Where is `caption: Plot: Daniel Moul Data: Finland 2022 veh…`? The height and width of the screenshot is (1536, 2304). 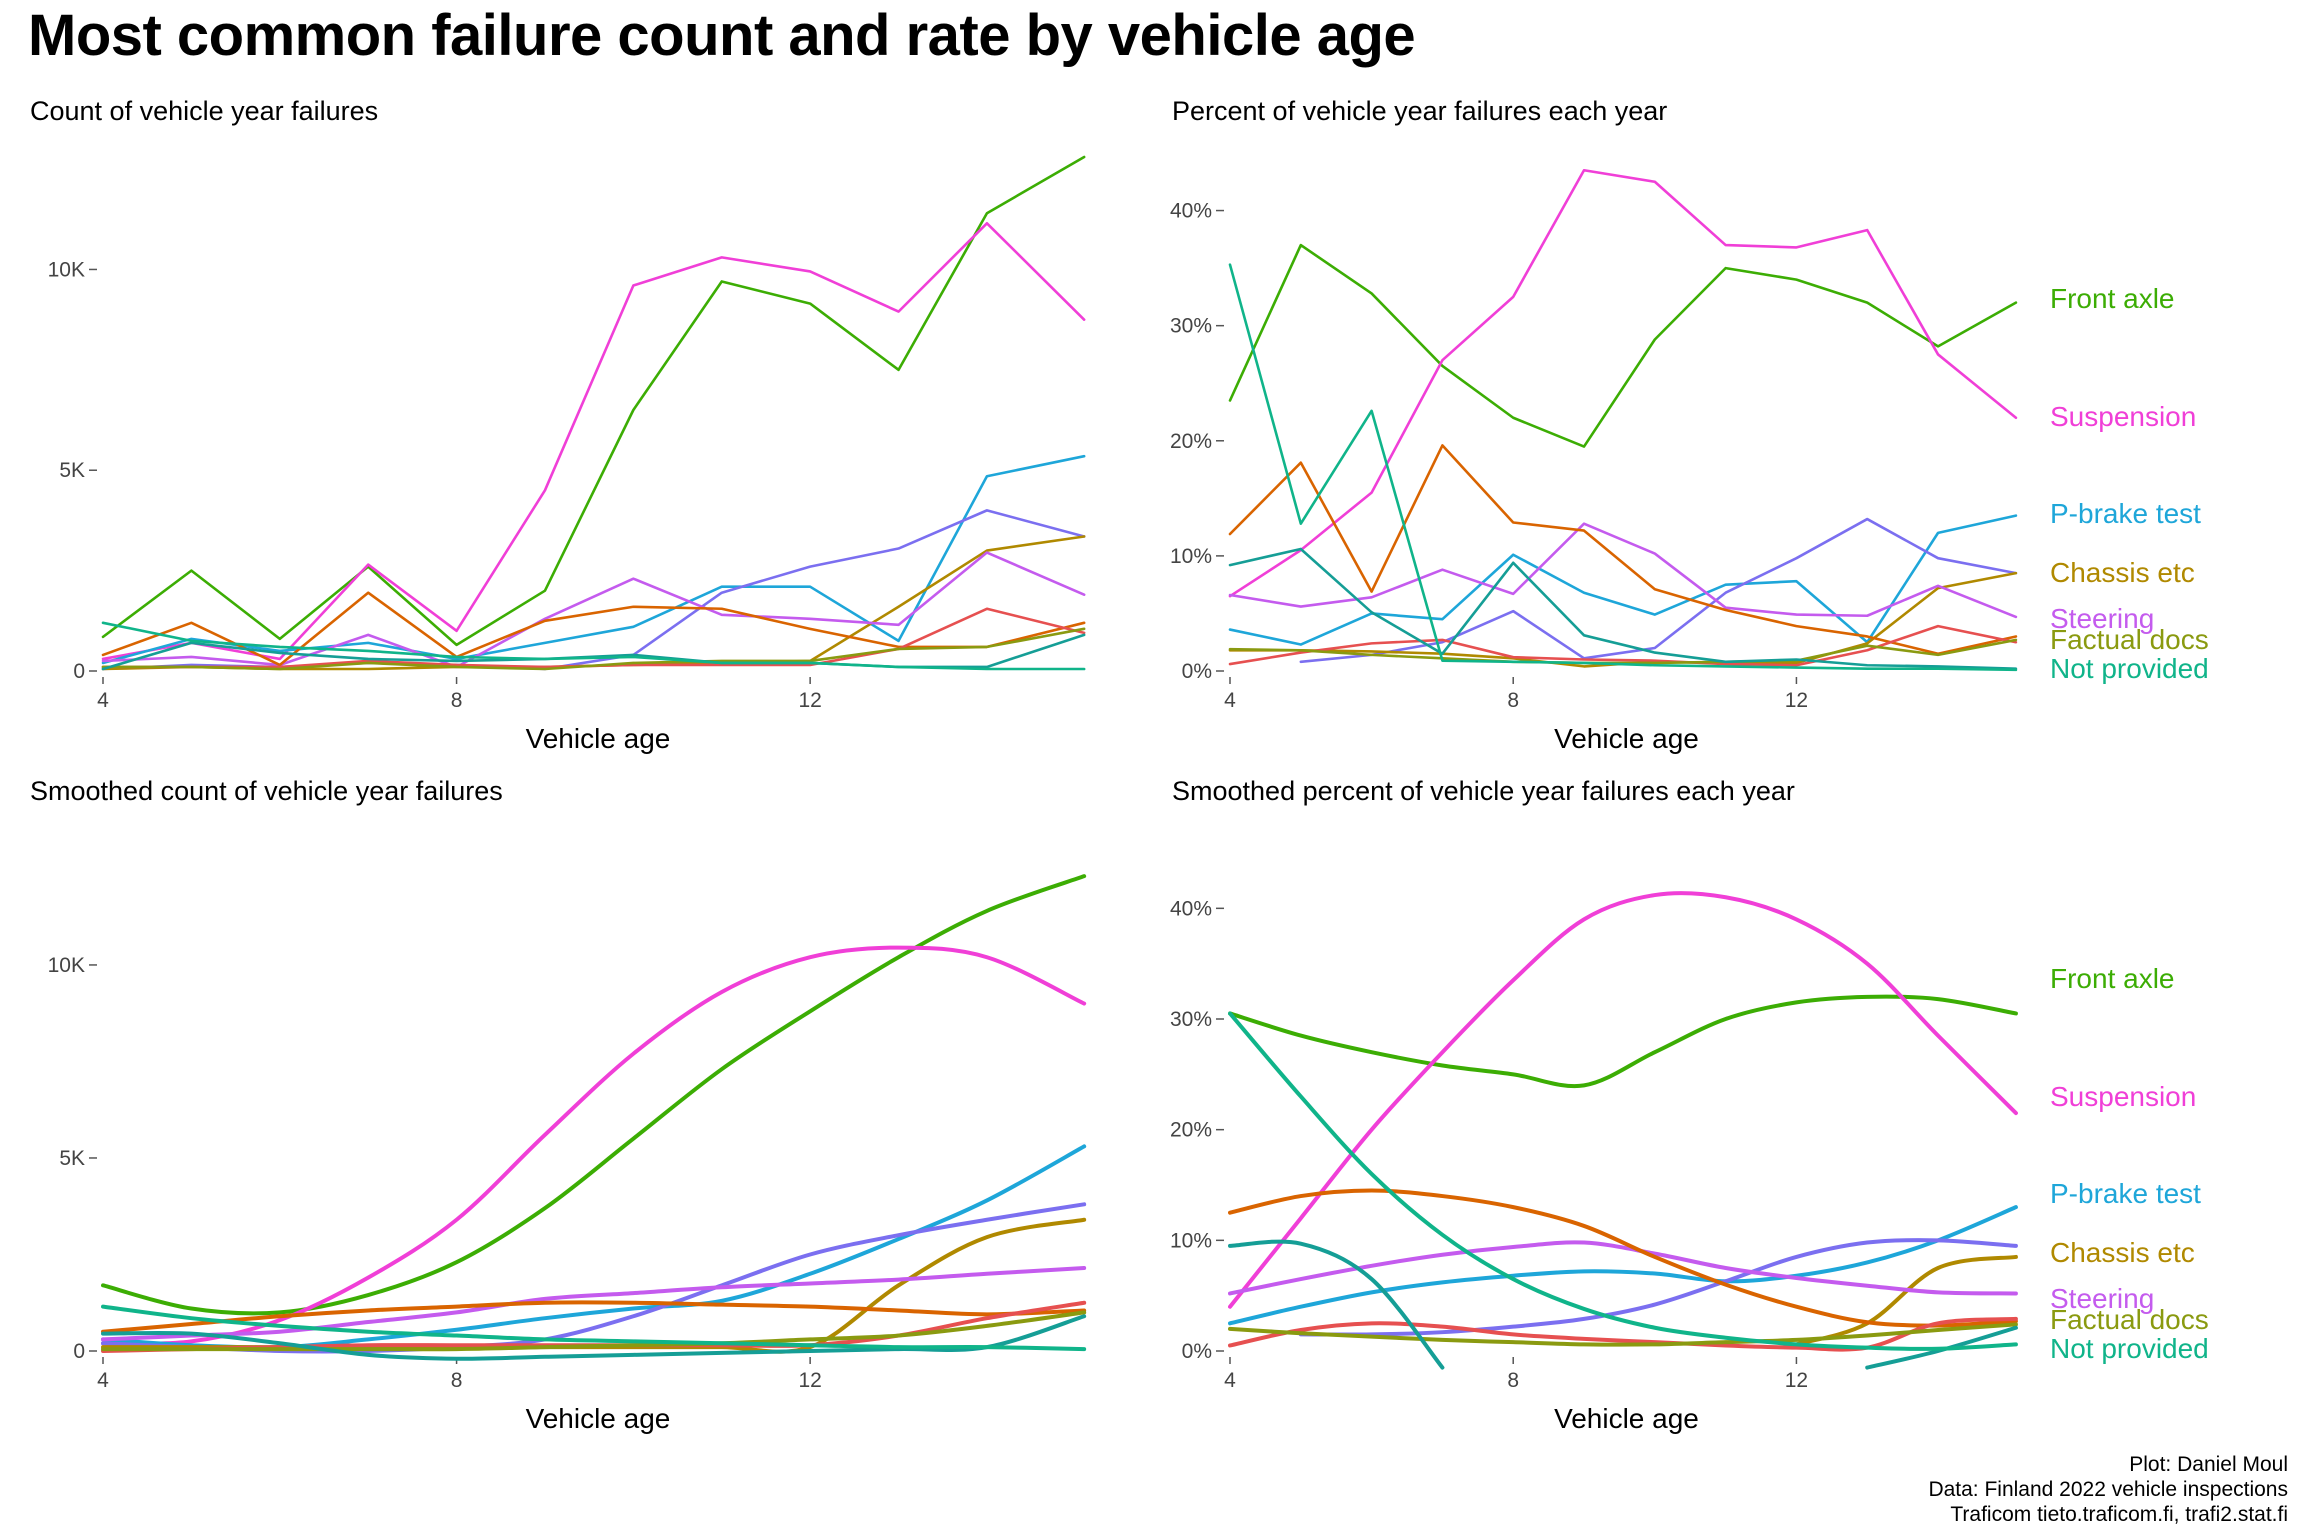 caption: Plot: Daniel Moul Data: Finland 2022 veh… is located at coordinates (2108, 1489).